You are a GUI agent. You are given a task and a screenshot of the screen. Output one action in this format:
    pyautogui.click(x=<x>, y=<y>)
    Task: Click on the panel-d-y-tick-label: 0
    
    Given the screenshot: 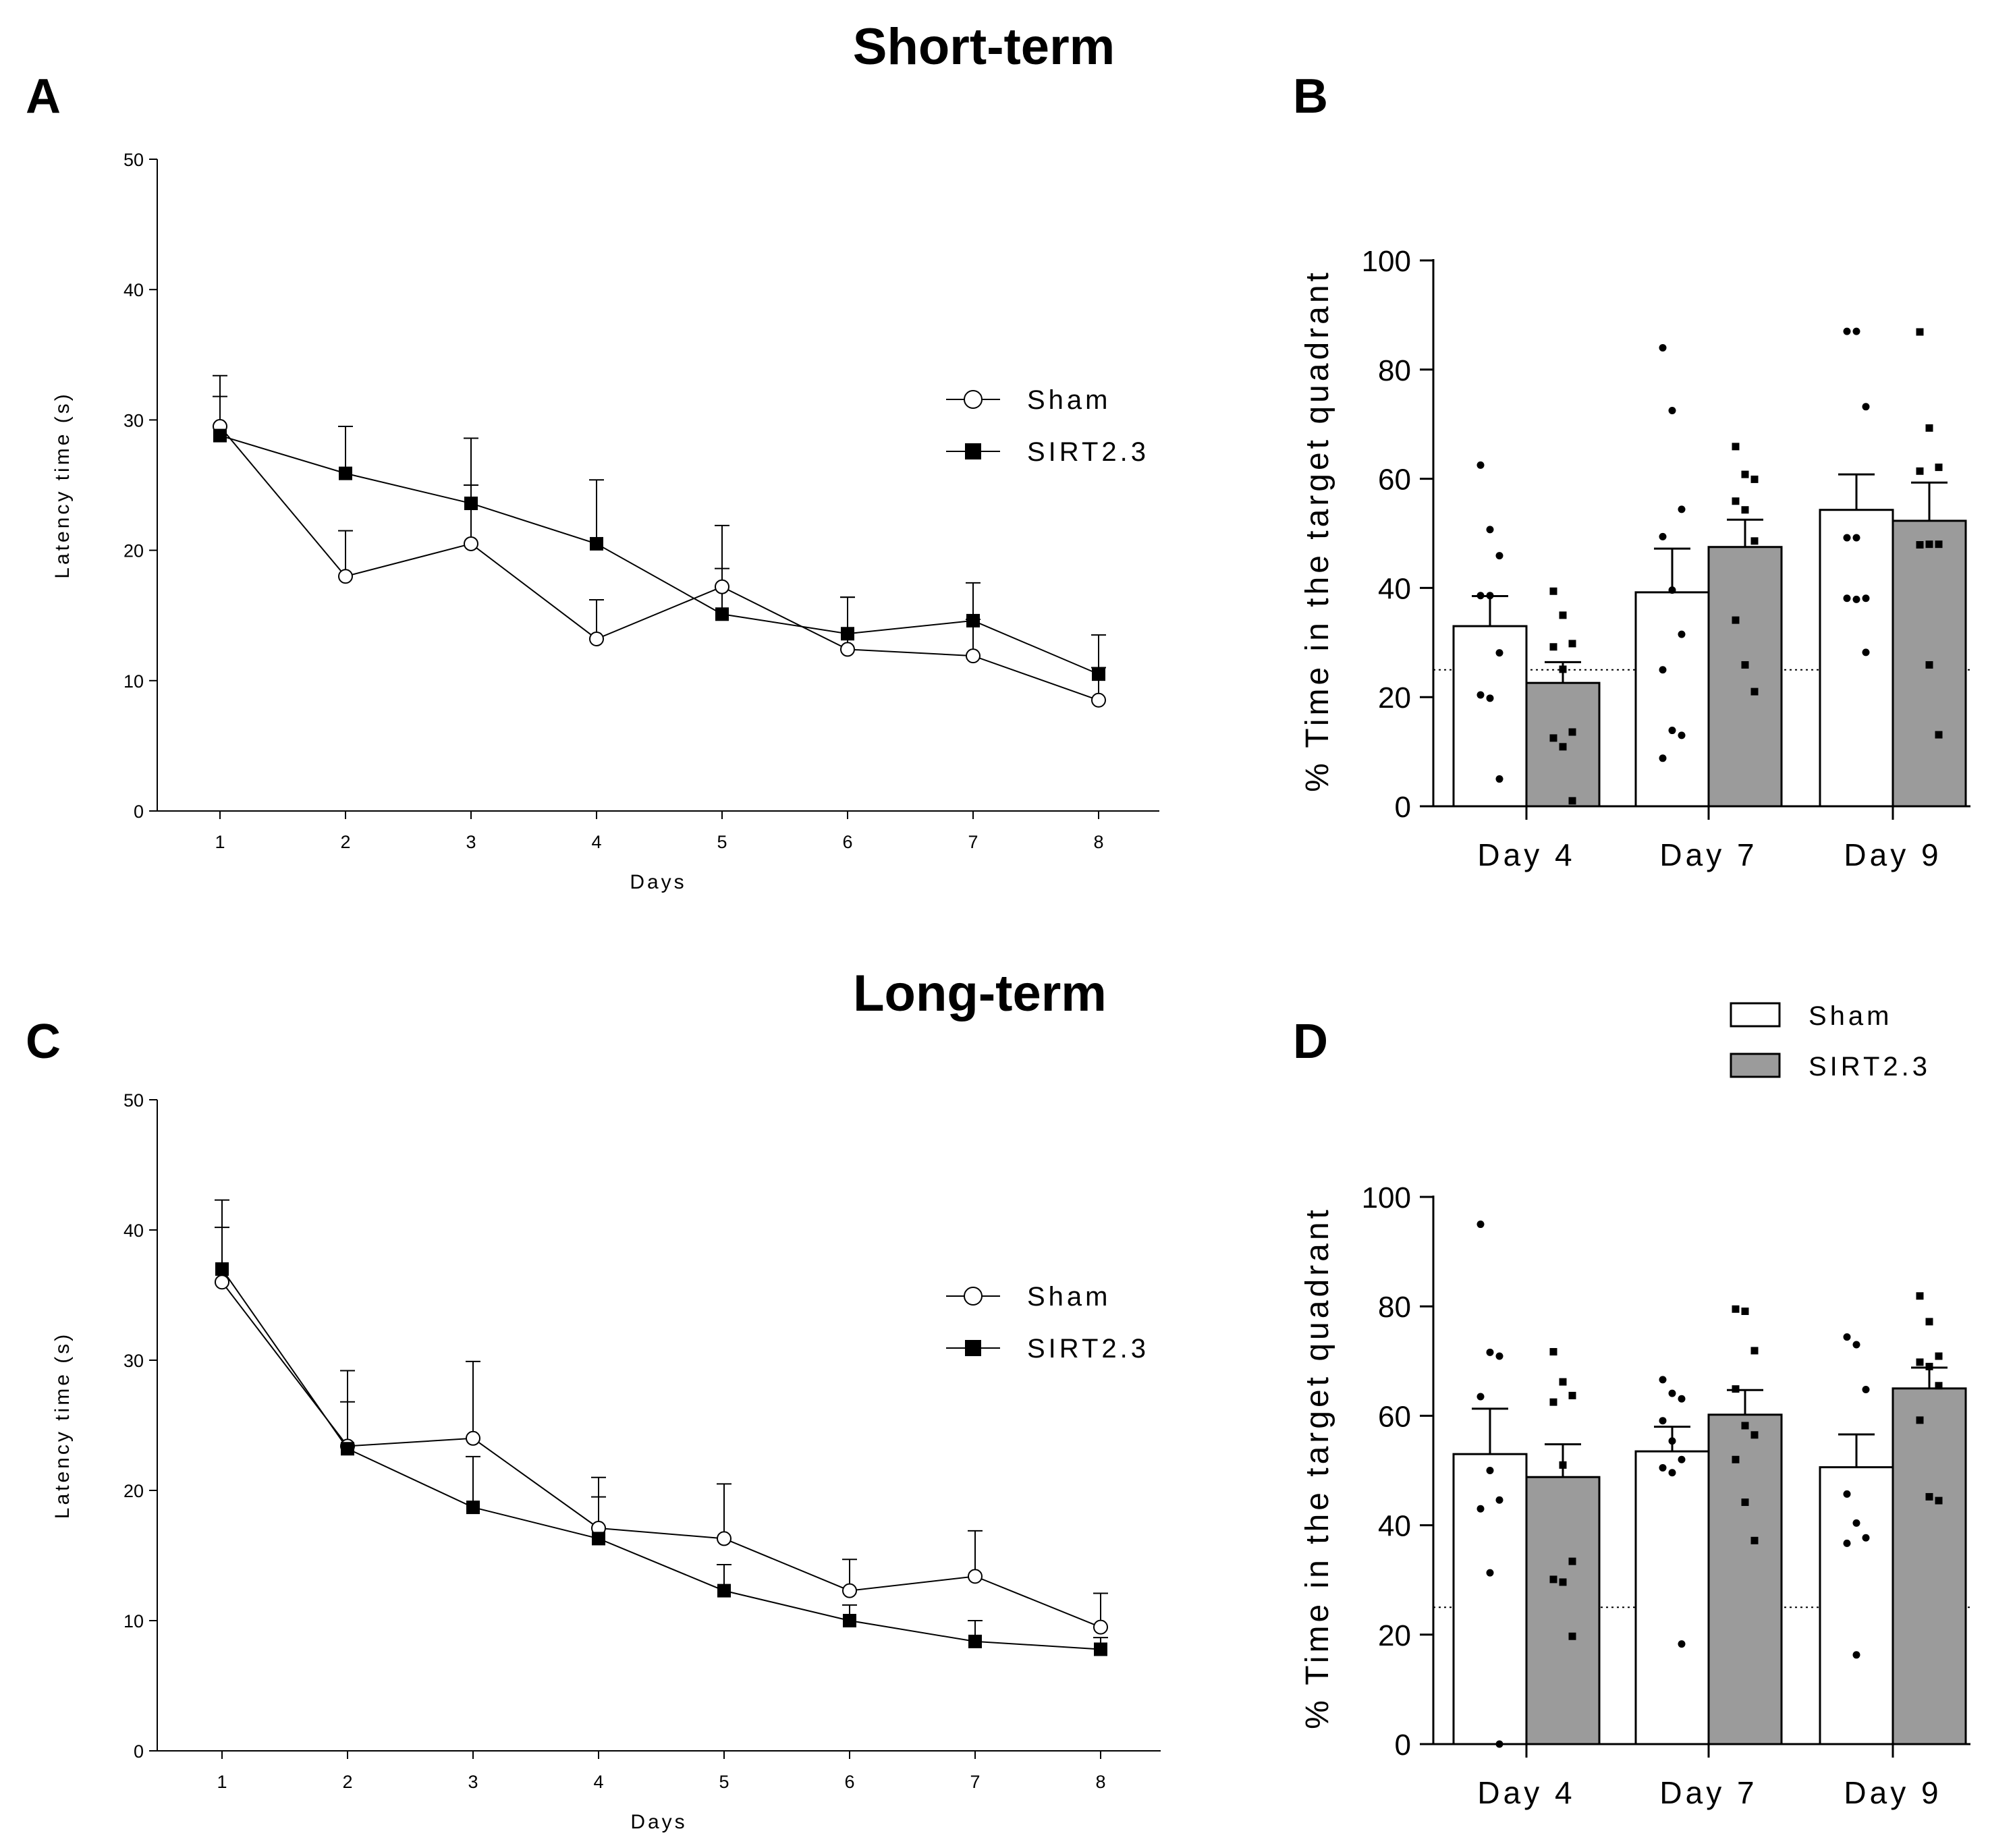 What is the action you would take?
    pyautogui.click(x=1403, y=1745)
    